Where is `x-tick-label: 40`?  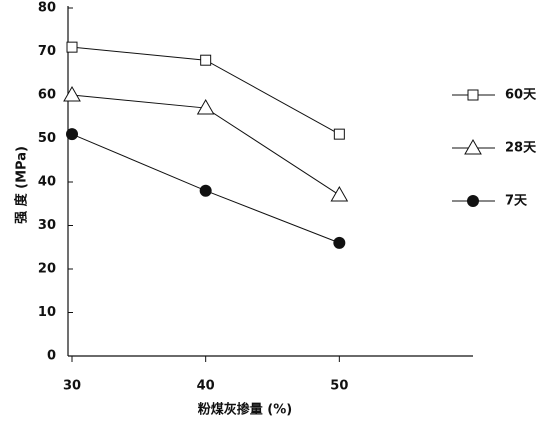 x-tick-label: 40 is located at coordinates (206, 386).